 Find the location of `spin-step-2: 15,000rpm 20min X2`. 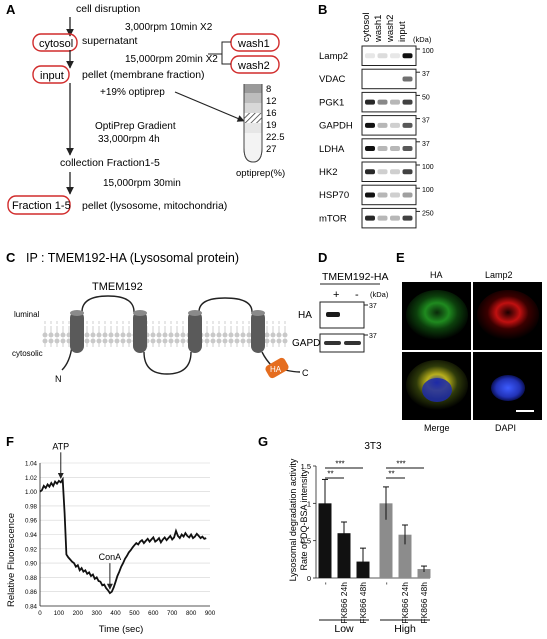

spin-step-2: 15,000rpm 20min X2 is located at coordinates (171, 59).